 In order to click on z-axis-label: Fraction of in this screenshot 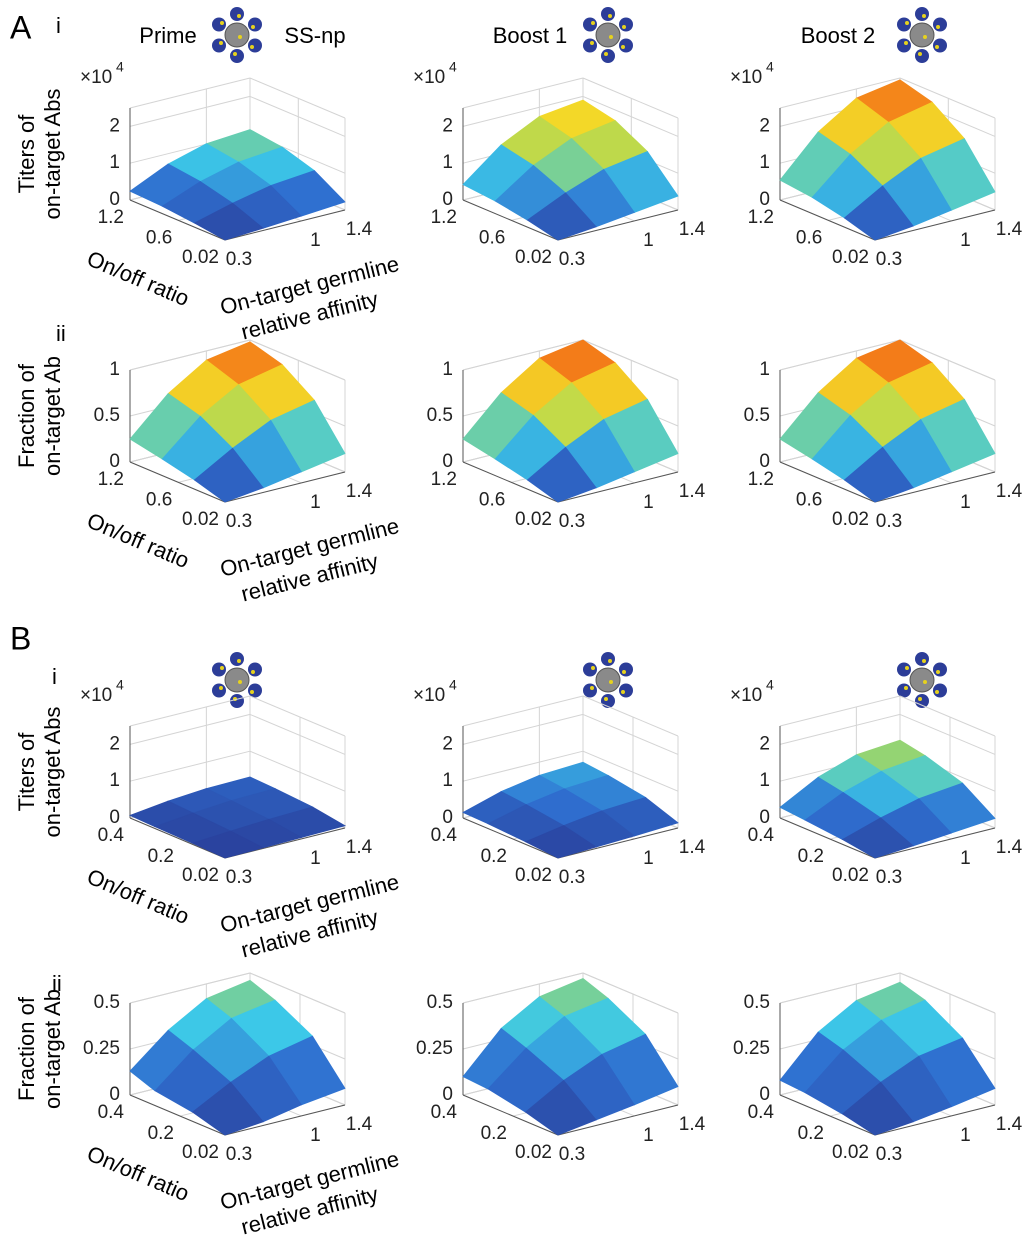, I will do `click(26, 415)`.